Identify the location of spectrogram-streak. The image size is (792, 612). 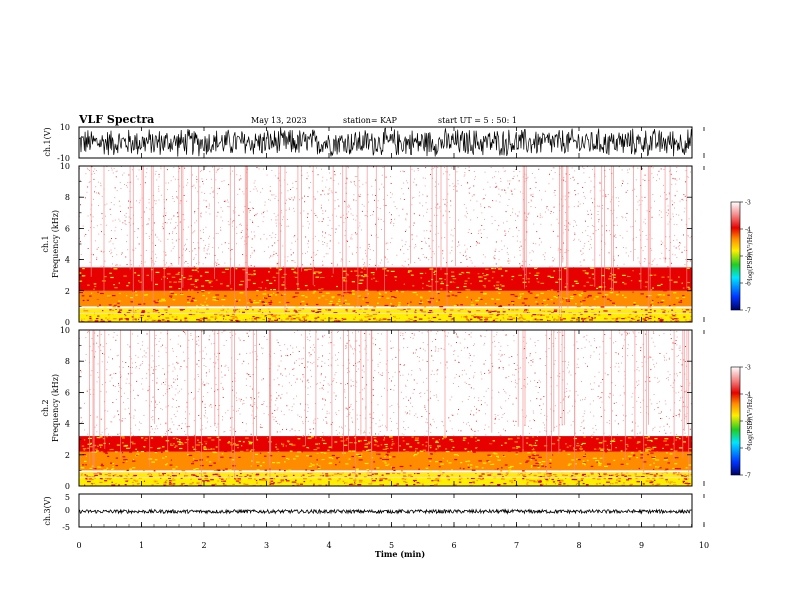
(612, 228).